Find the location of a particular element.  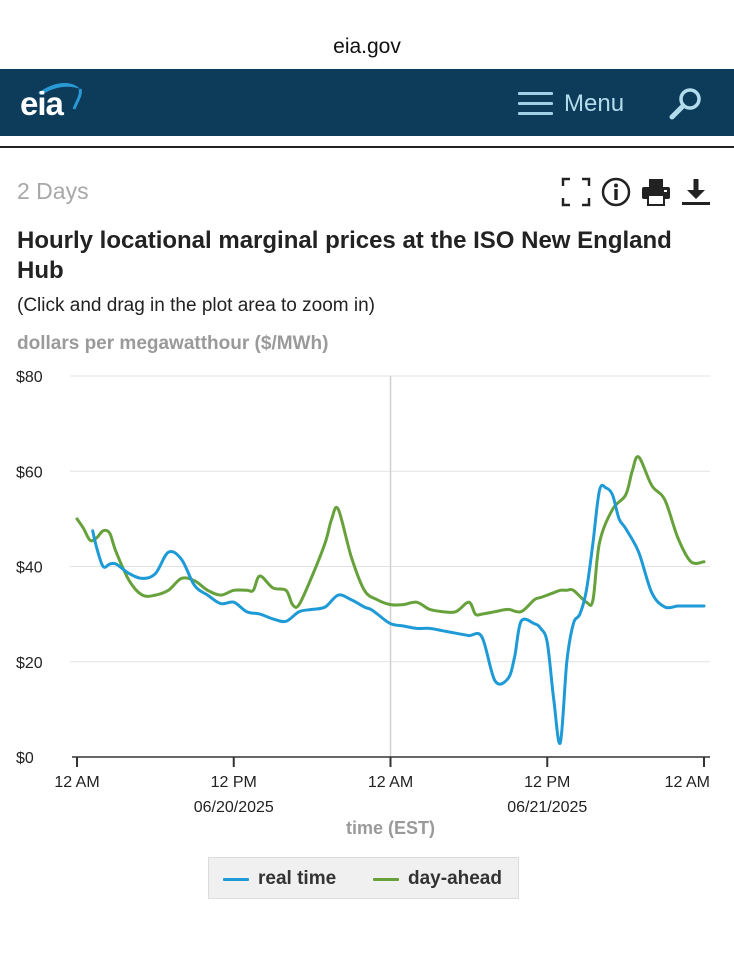

fullscreen-button is located at coordinates (576, 192).